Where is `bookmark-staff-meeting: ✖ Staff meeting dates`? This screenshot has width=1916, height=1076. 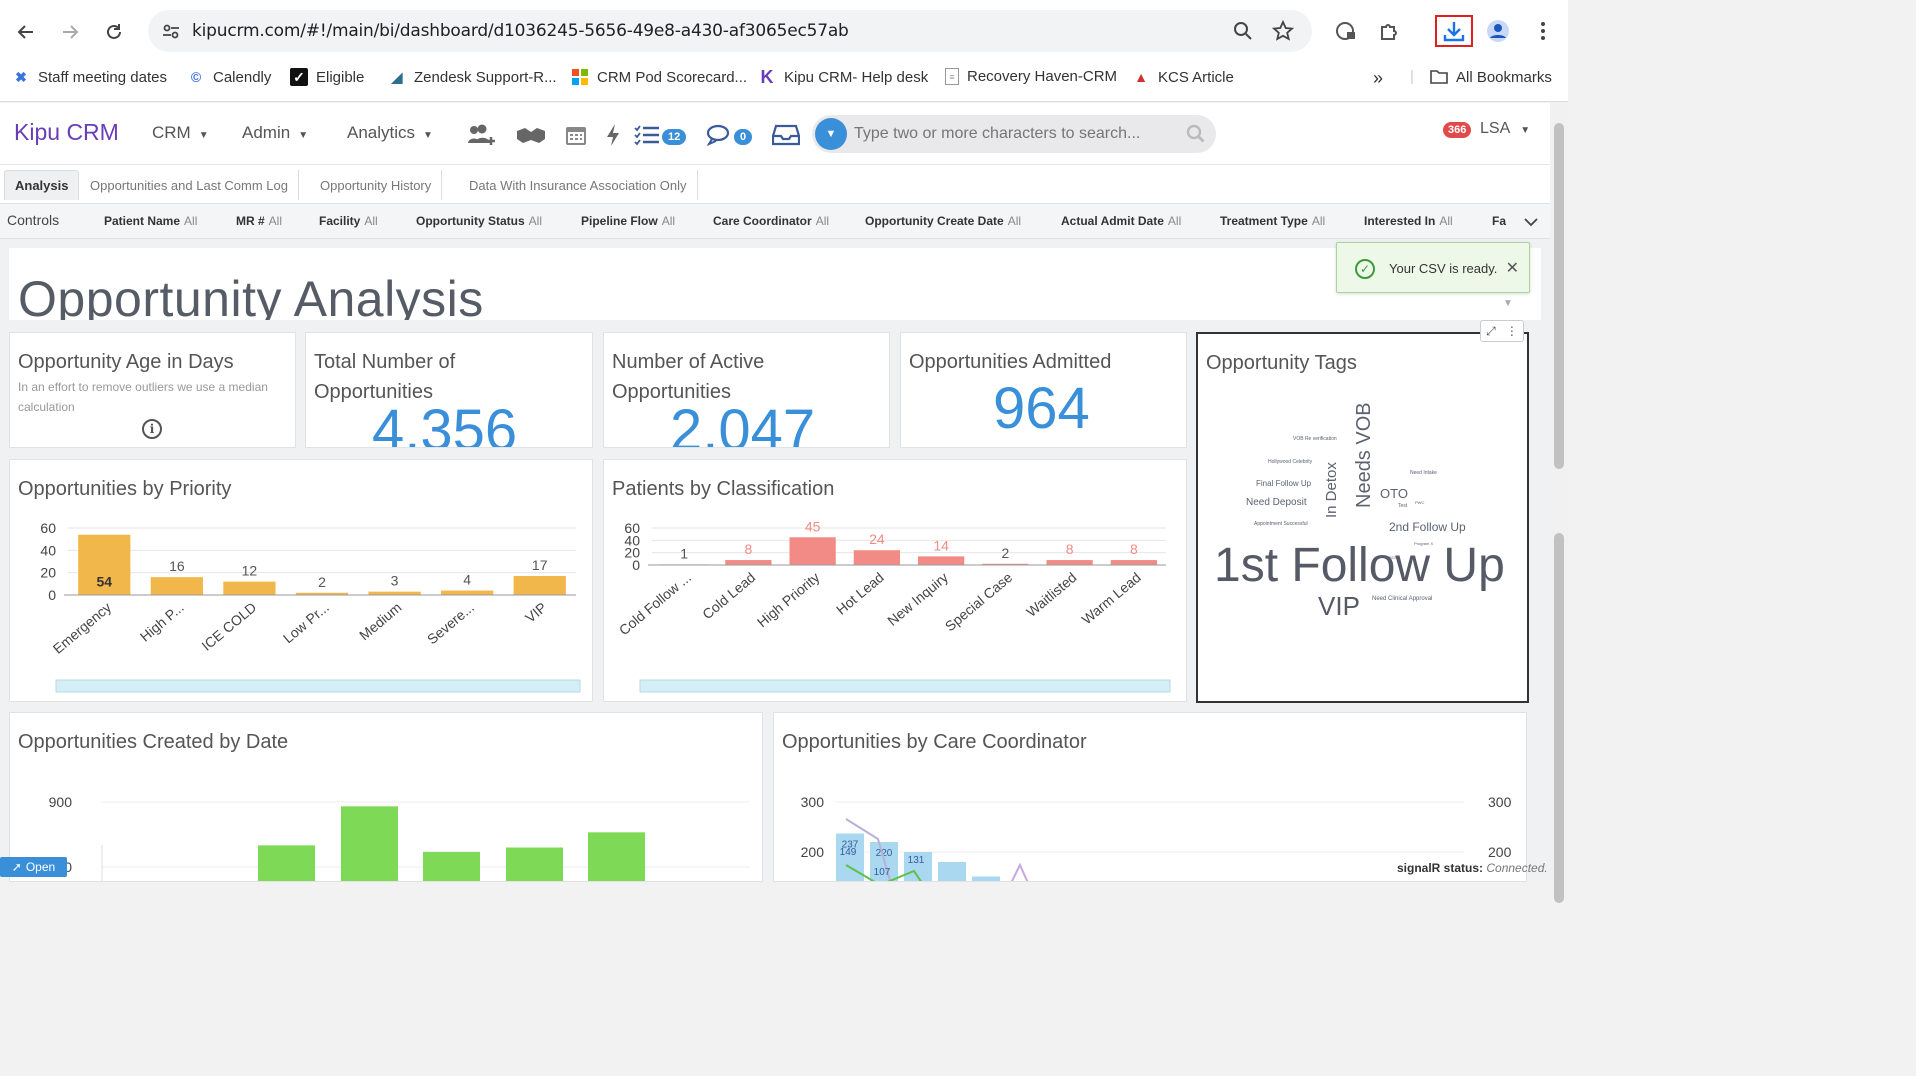 bookmark-staff-meeting: ✖ Staff meeting dates is located at coordinates (89, 77).